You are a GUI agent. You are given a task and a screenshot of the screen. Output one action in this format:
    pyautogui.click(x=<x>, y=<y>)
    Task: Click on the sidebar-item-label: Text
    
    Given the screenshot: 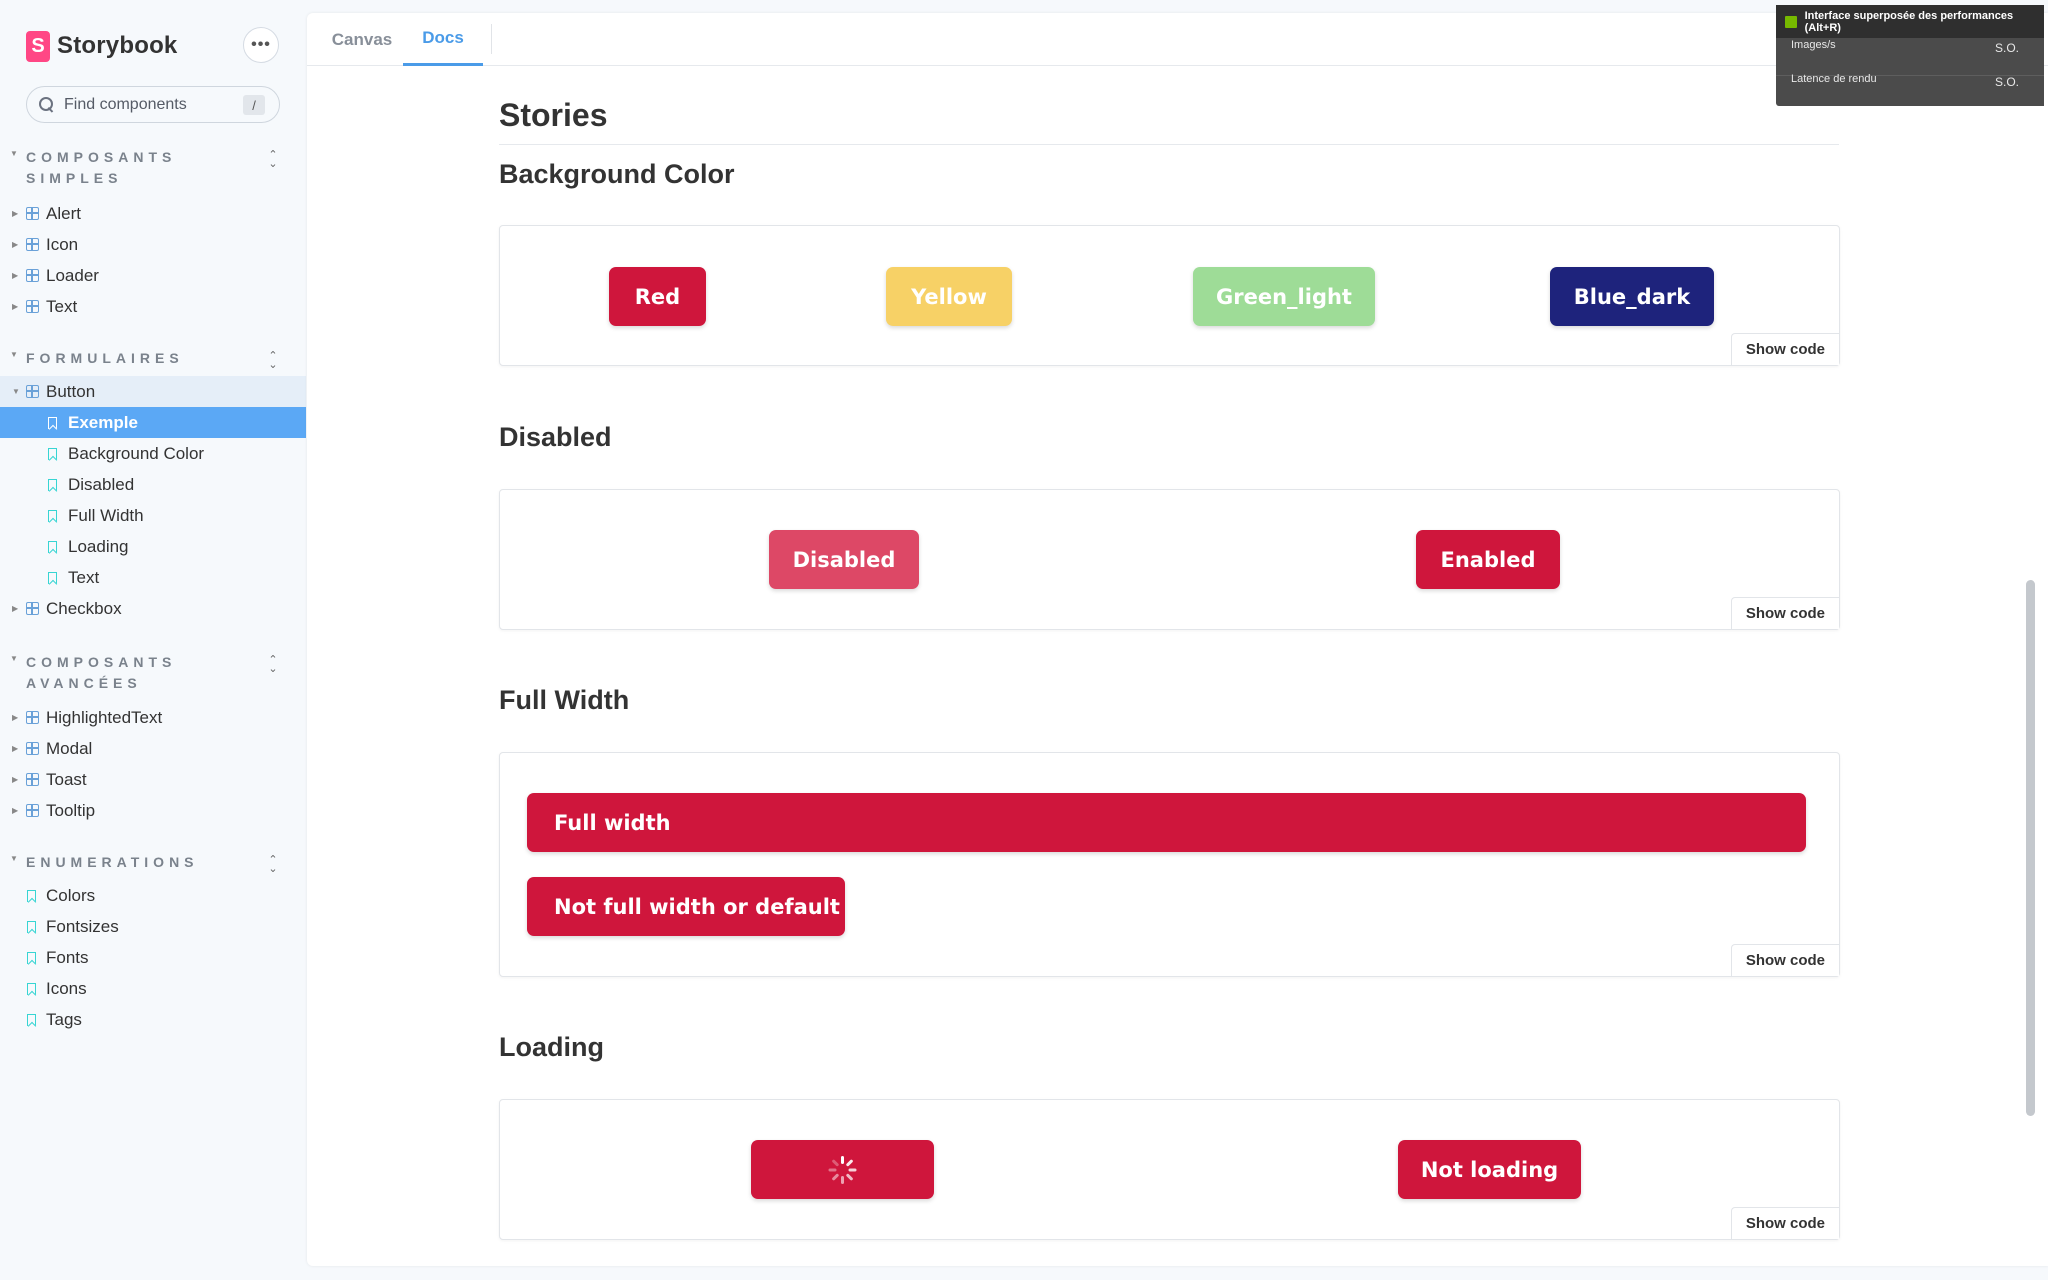 What is the action you would take?
    pyautogui.click(x=84, y=577)
    